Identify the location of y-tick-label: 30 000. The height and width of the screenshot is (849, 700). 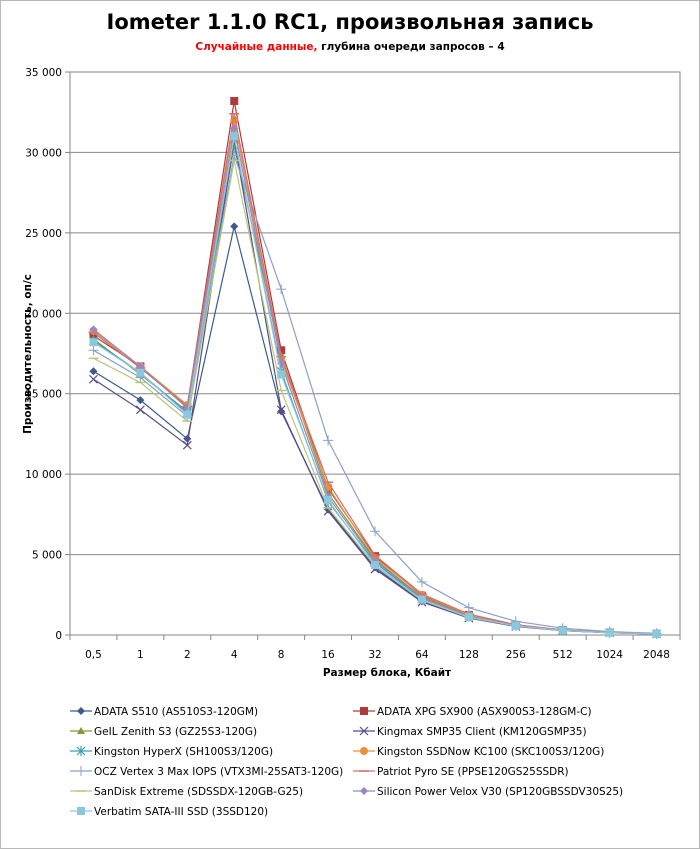
(43, 153).